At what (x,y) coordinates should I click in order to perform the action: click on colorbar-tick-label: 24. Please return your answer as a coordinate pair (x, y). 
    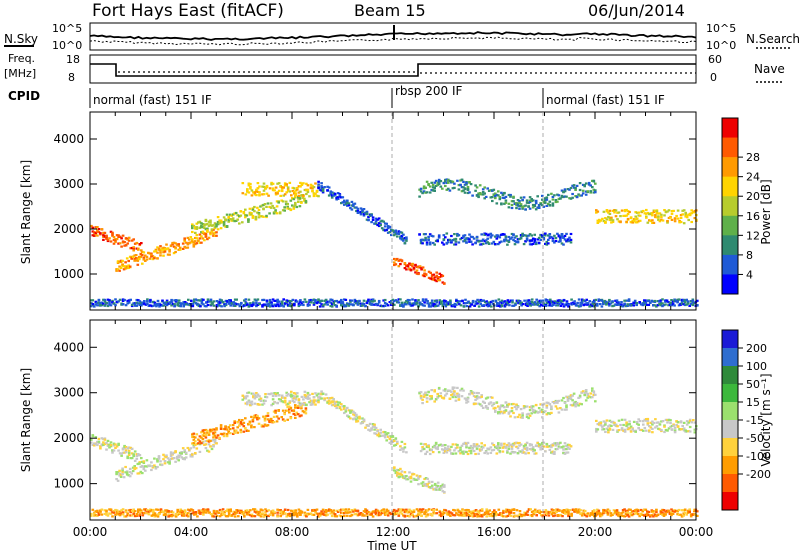
    Looking at the image, I should click on (753, 177).